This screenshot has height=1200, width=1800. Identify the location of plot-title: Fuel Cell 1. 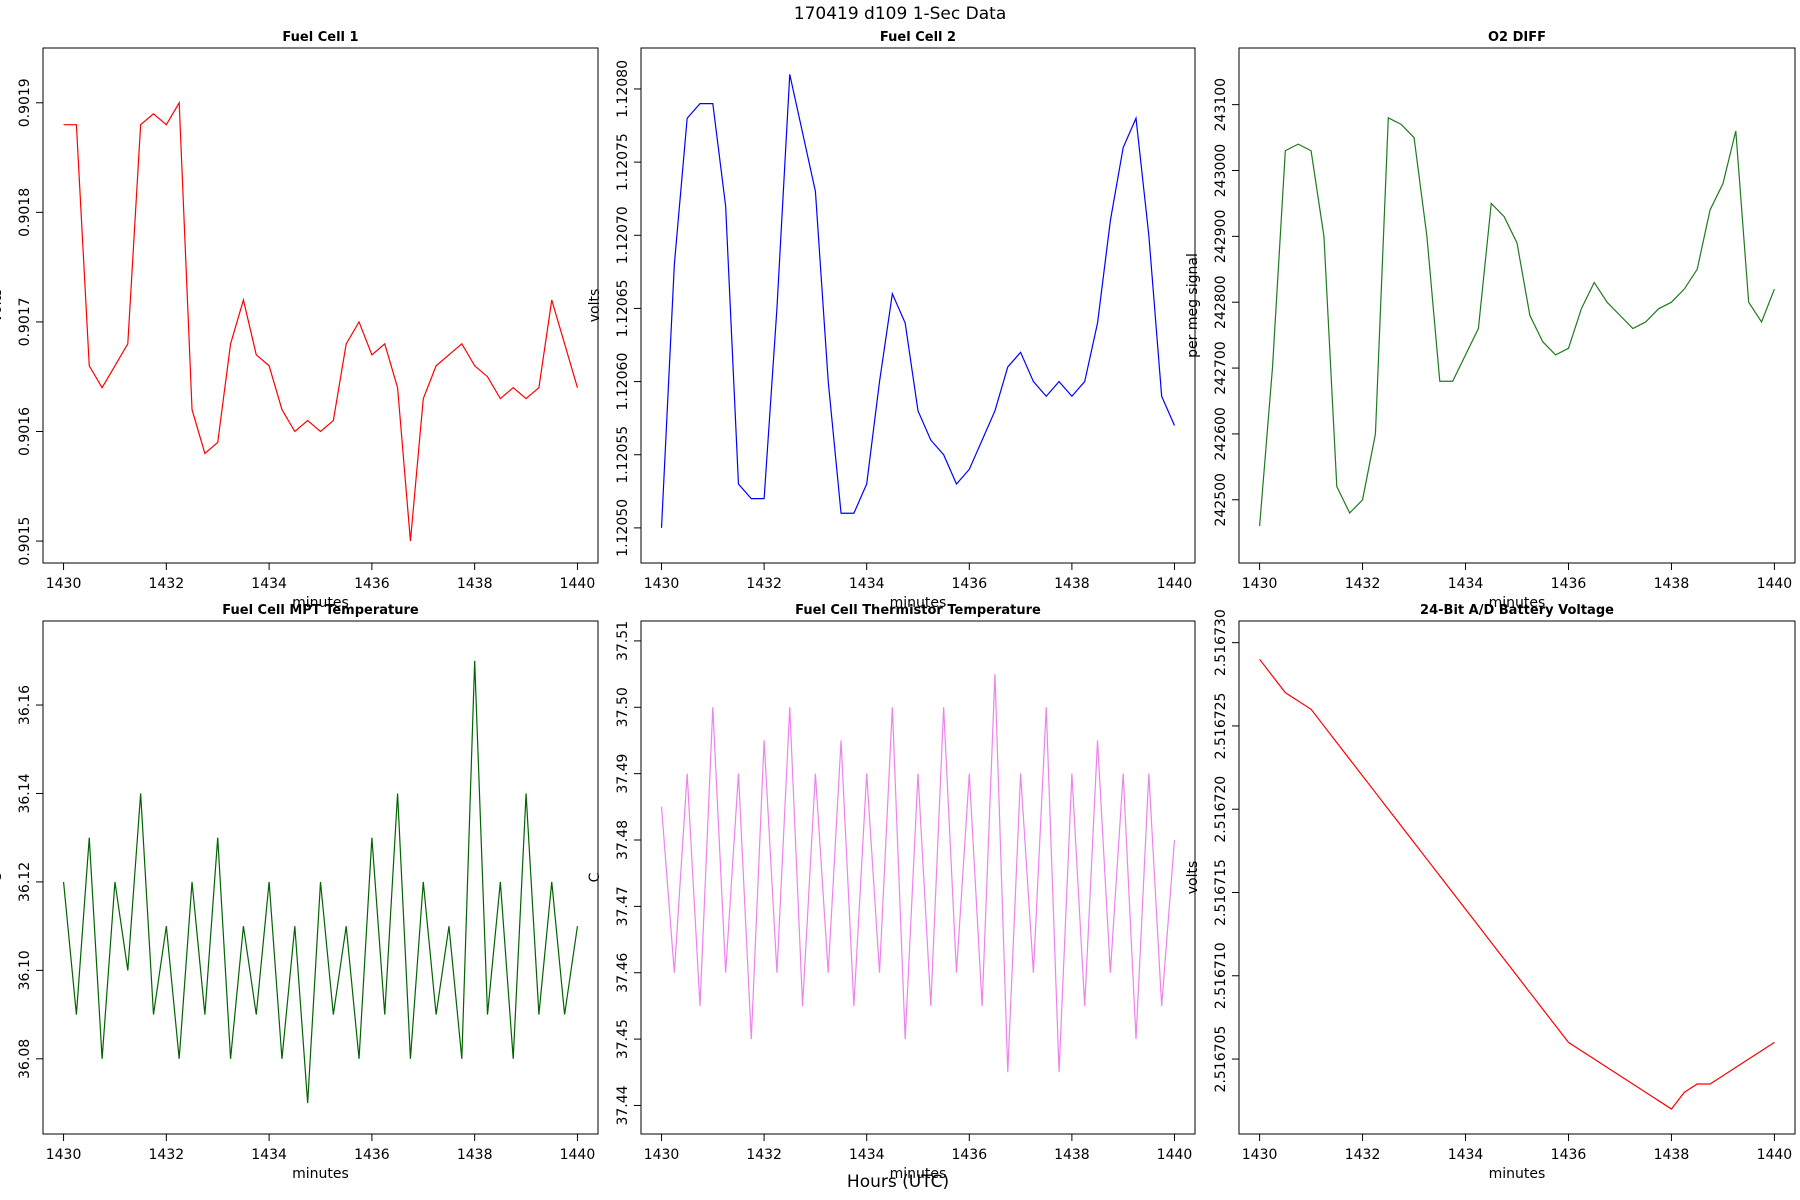
(320, 37).